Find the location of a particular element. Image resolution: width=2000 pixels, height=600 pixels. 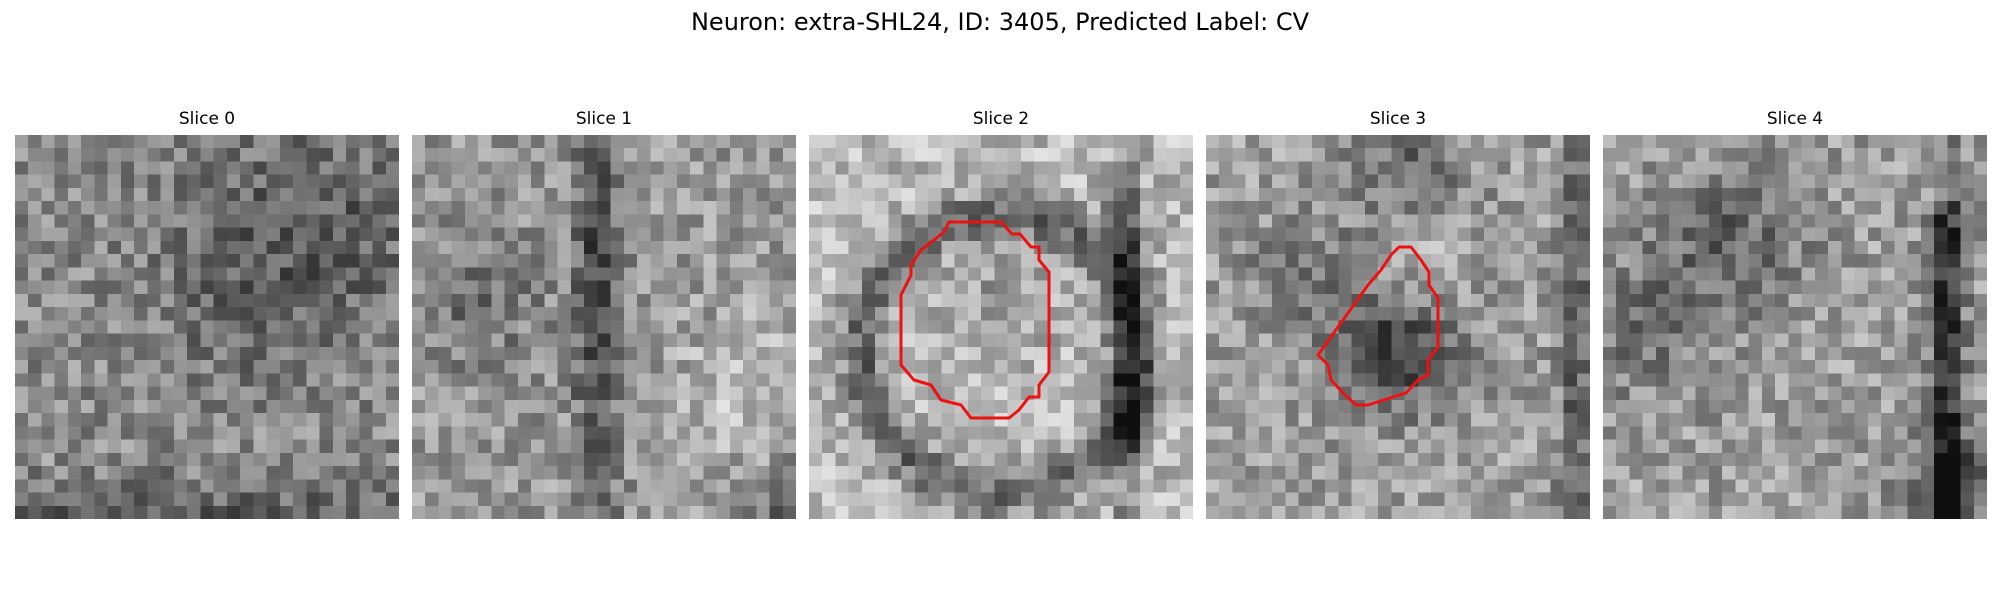

slice-panel-3: Slice 3 is located at coordinates (1398, 119).